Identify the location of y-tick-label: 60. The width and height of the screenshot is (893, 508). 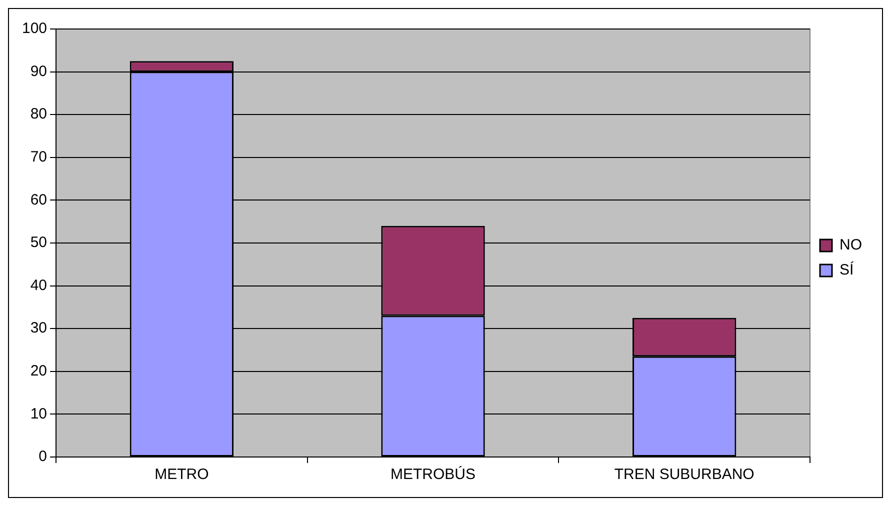
(39, 199).